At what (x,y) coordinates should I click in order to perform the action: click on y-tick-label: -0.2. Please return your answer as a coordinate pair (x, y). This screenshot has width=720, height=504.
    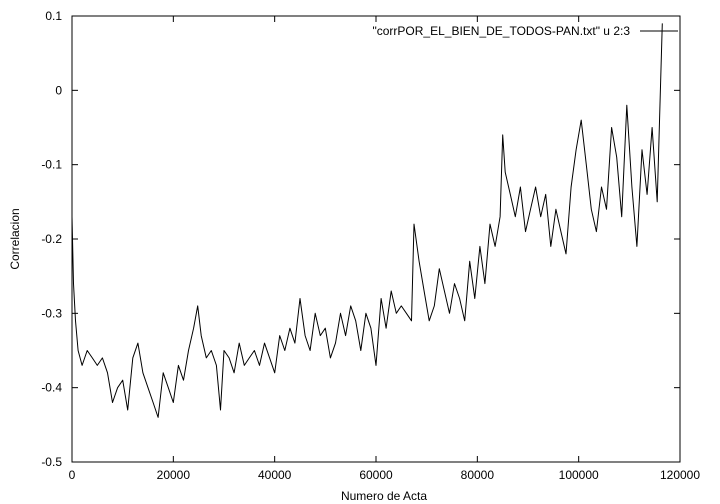
    Looking at the image, I should click on (51, 239).